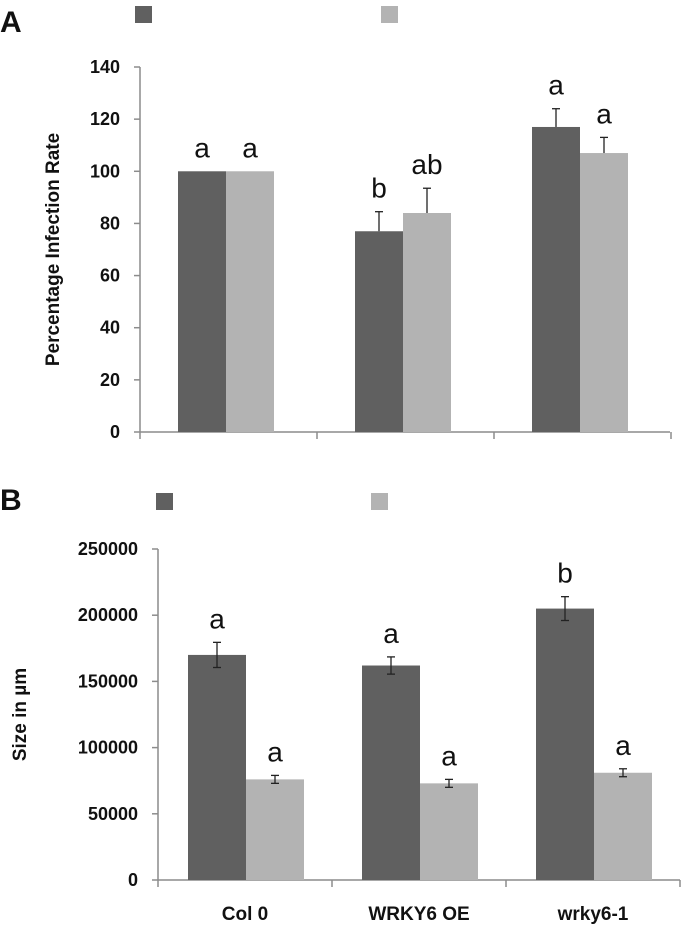 The height and width of the screenshot is (929, 688). What do you see at coordinates (11, 500) in the screenshot?
I see `panel-b-letter: B` at bounding box center [11, 500].